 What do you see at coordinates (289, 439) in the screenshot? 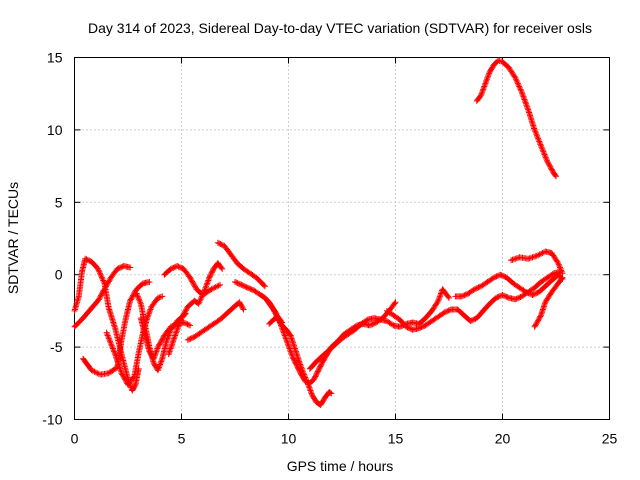
I see `x-tick-label: 10` at bounding box center [289, 439].